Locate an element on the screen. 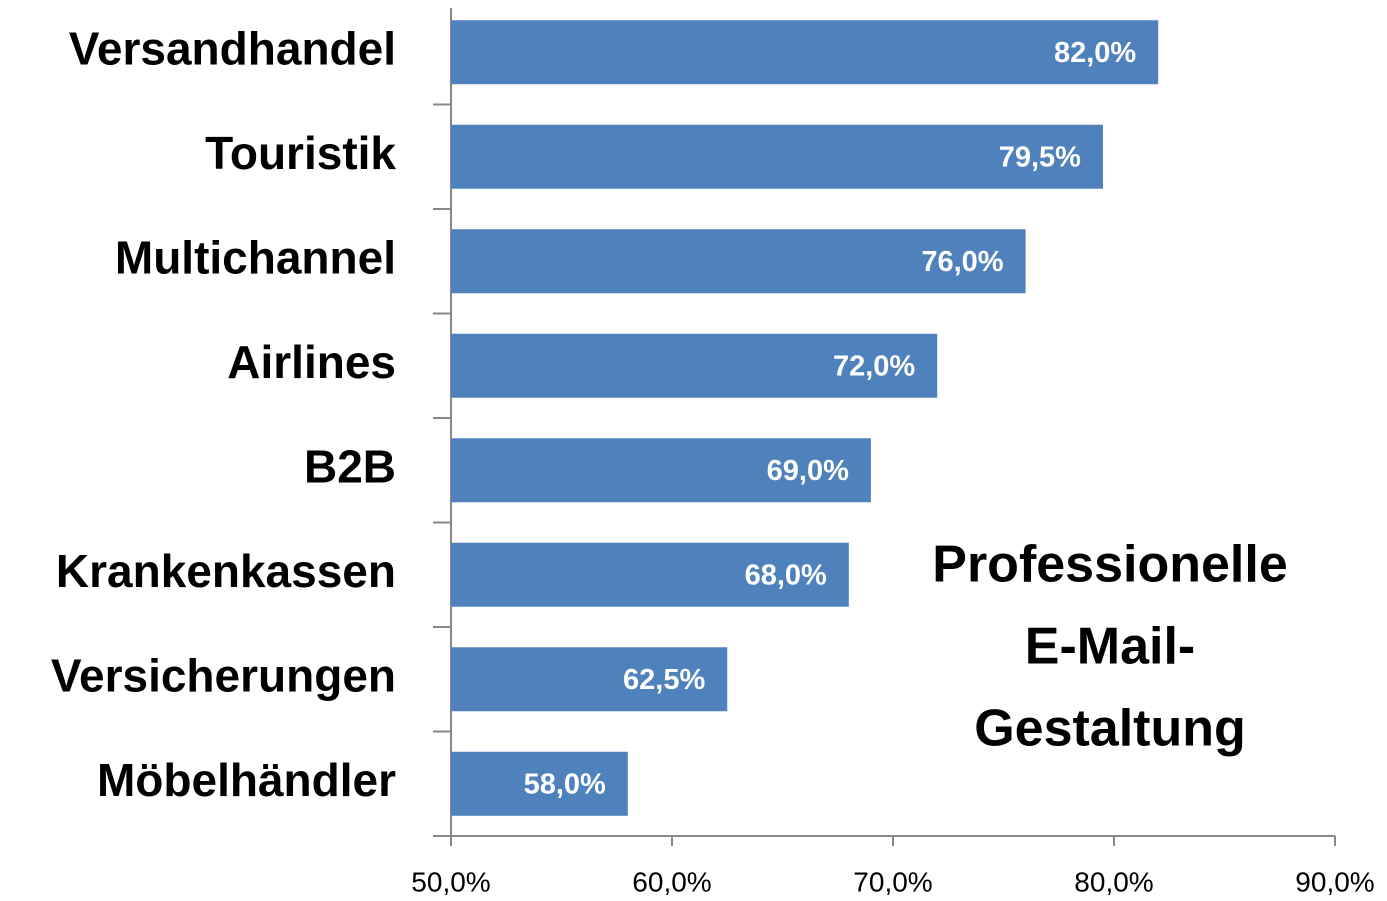  category-label: Versandhandel is located at coordinates (232, 48).